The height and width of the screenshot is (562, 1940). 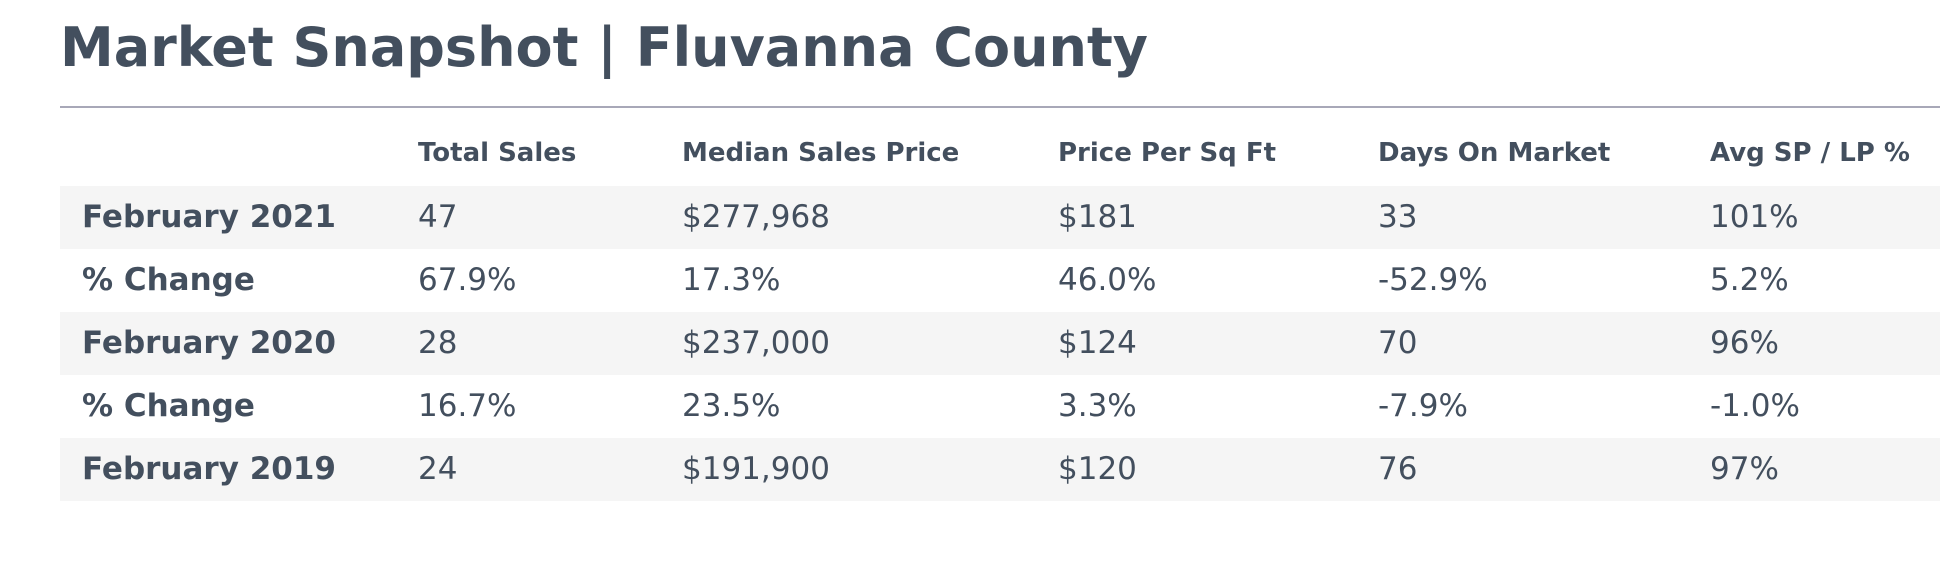 What do you see at coordinates (467, 280) in the screenshot?
I see `cell-total-sales: 67.9%` at bounding box center [467, 280].